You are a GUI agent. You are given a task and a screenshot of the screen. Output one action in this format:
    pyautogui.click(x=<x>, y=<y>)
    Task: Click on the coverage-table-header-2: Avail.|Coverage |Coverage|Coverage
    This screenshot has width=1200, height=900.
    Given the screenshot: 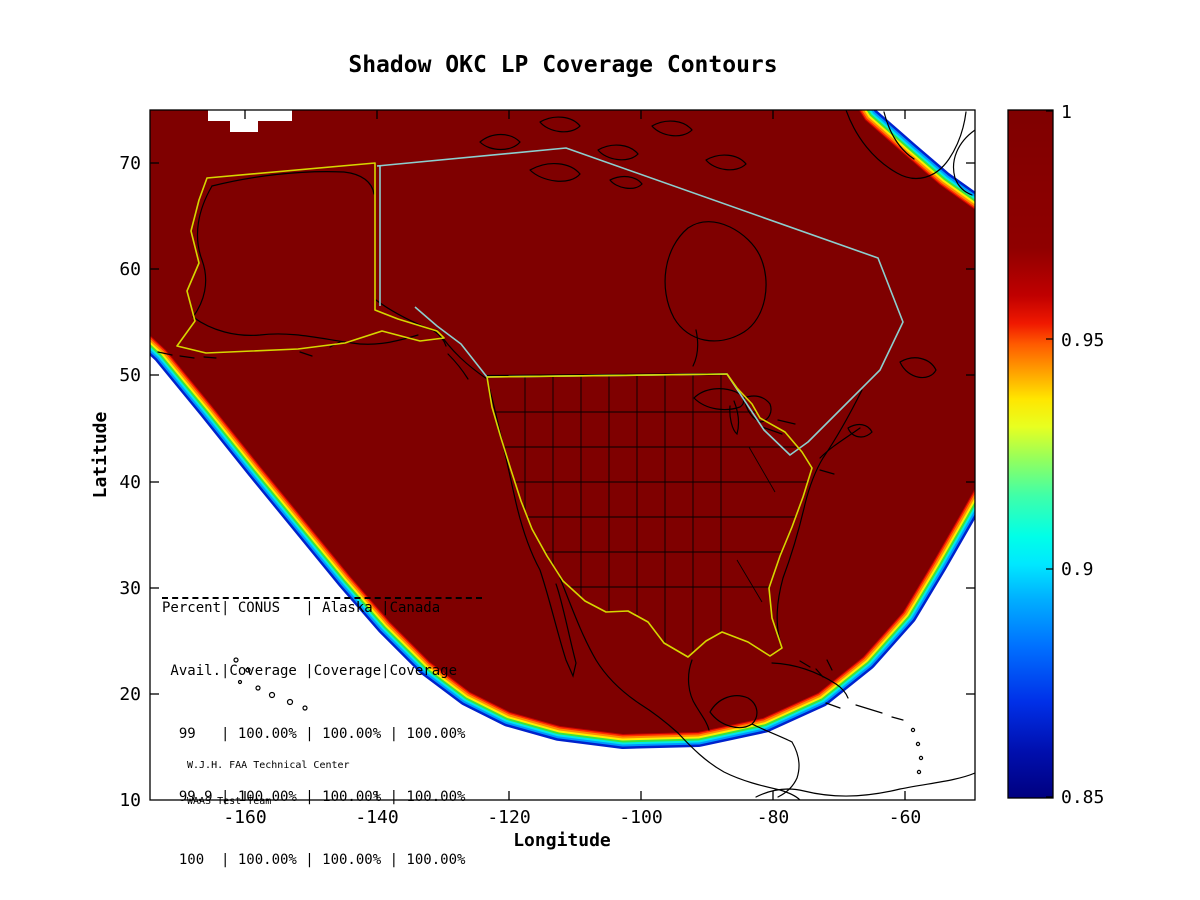 What is the action you would take?
    pyautogui.click(x=310, y=671)
    